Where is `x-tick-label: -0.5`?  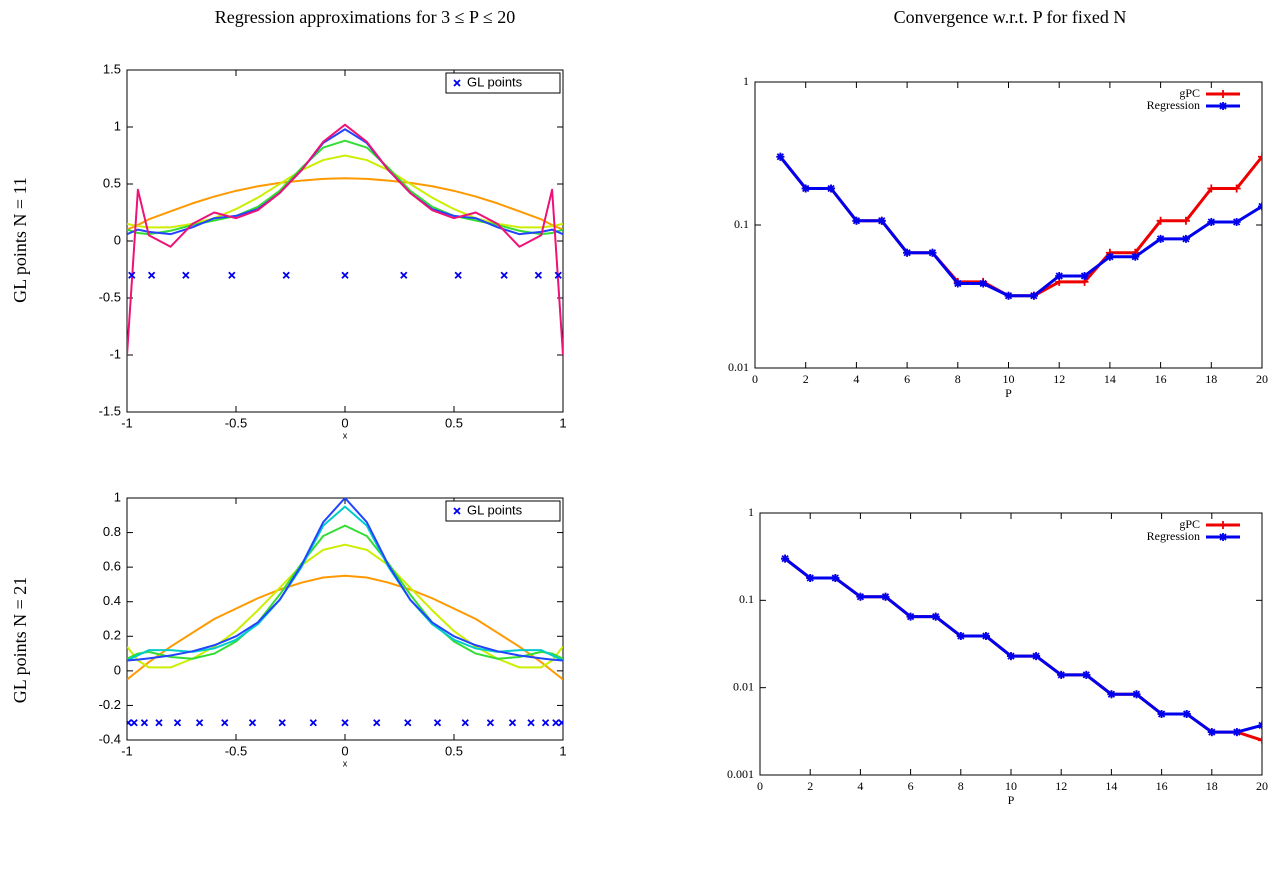 x-tick-label: -0.5 is located at coordinates (236, 422).